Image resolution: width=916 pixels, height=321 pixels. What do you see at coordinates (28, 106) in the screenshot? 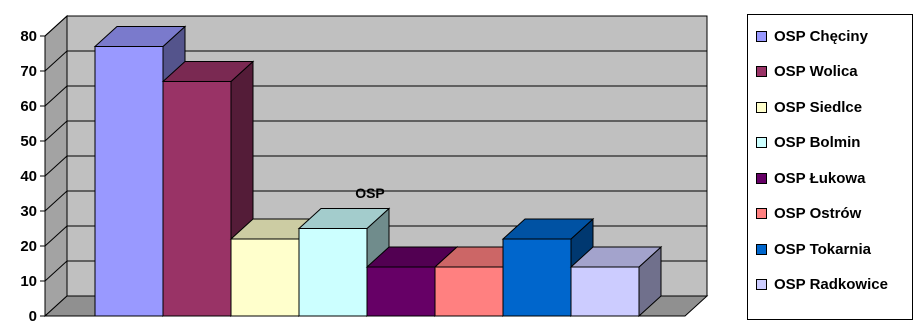
I see `y-tick-label: 60` at bounding box center [28, 106].